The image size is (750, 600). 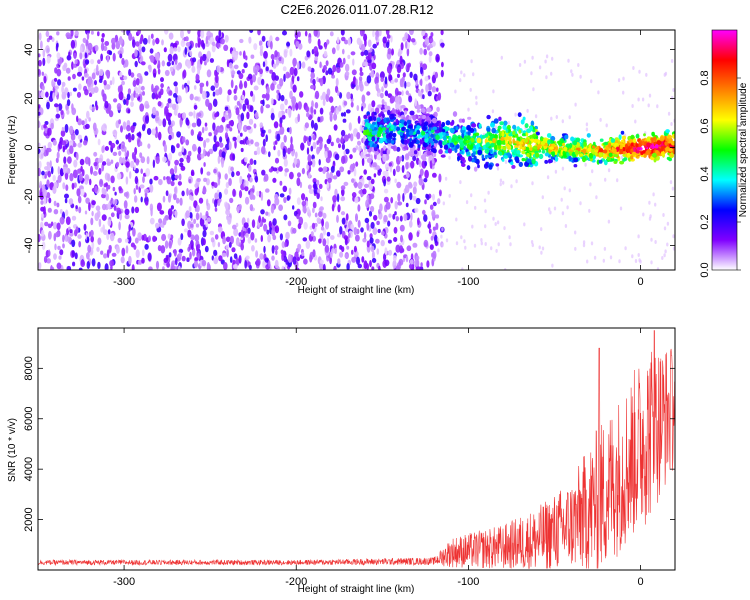 What do you see at coordinates (705, 125) in the screenshot?
I see `colorbar-tick-label: 0.6` at bounding box center [705, 125].